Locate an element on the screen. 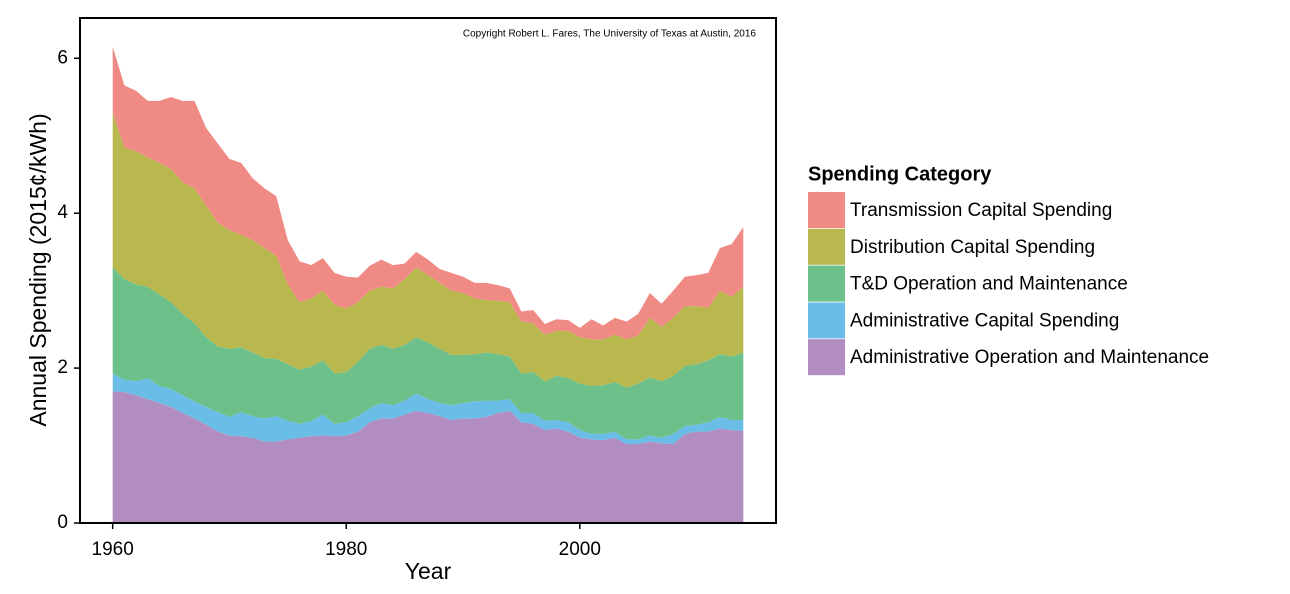  y-tick-label: 6 is located at coordinates (62, 57).